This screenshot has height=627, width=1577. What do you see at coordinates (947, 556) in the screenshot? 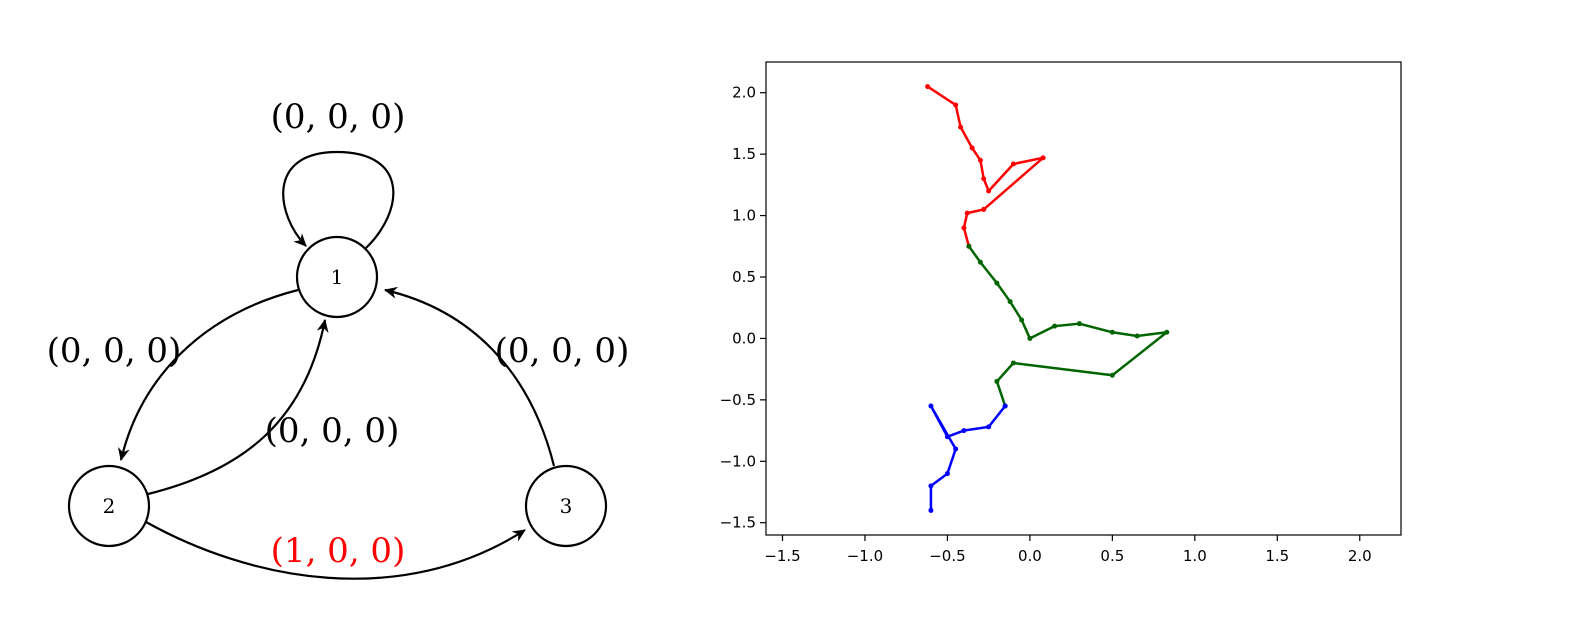
I see `x-tick-label: −0.5` at bounding box center [947, 556].